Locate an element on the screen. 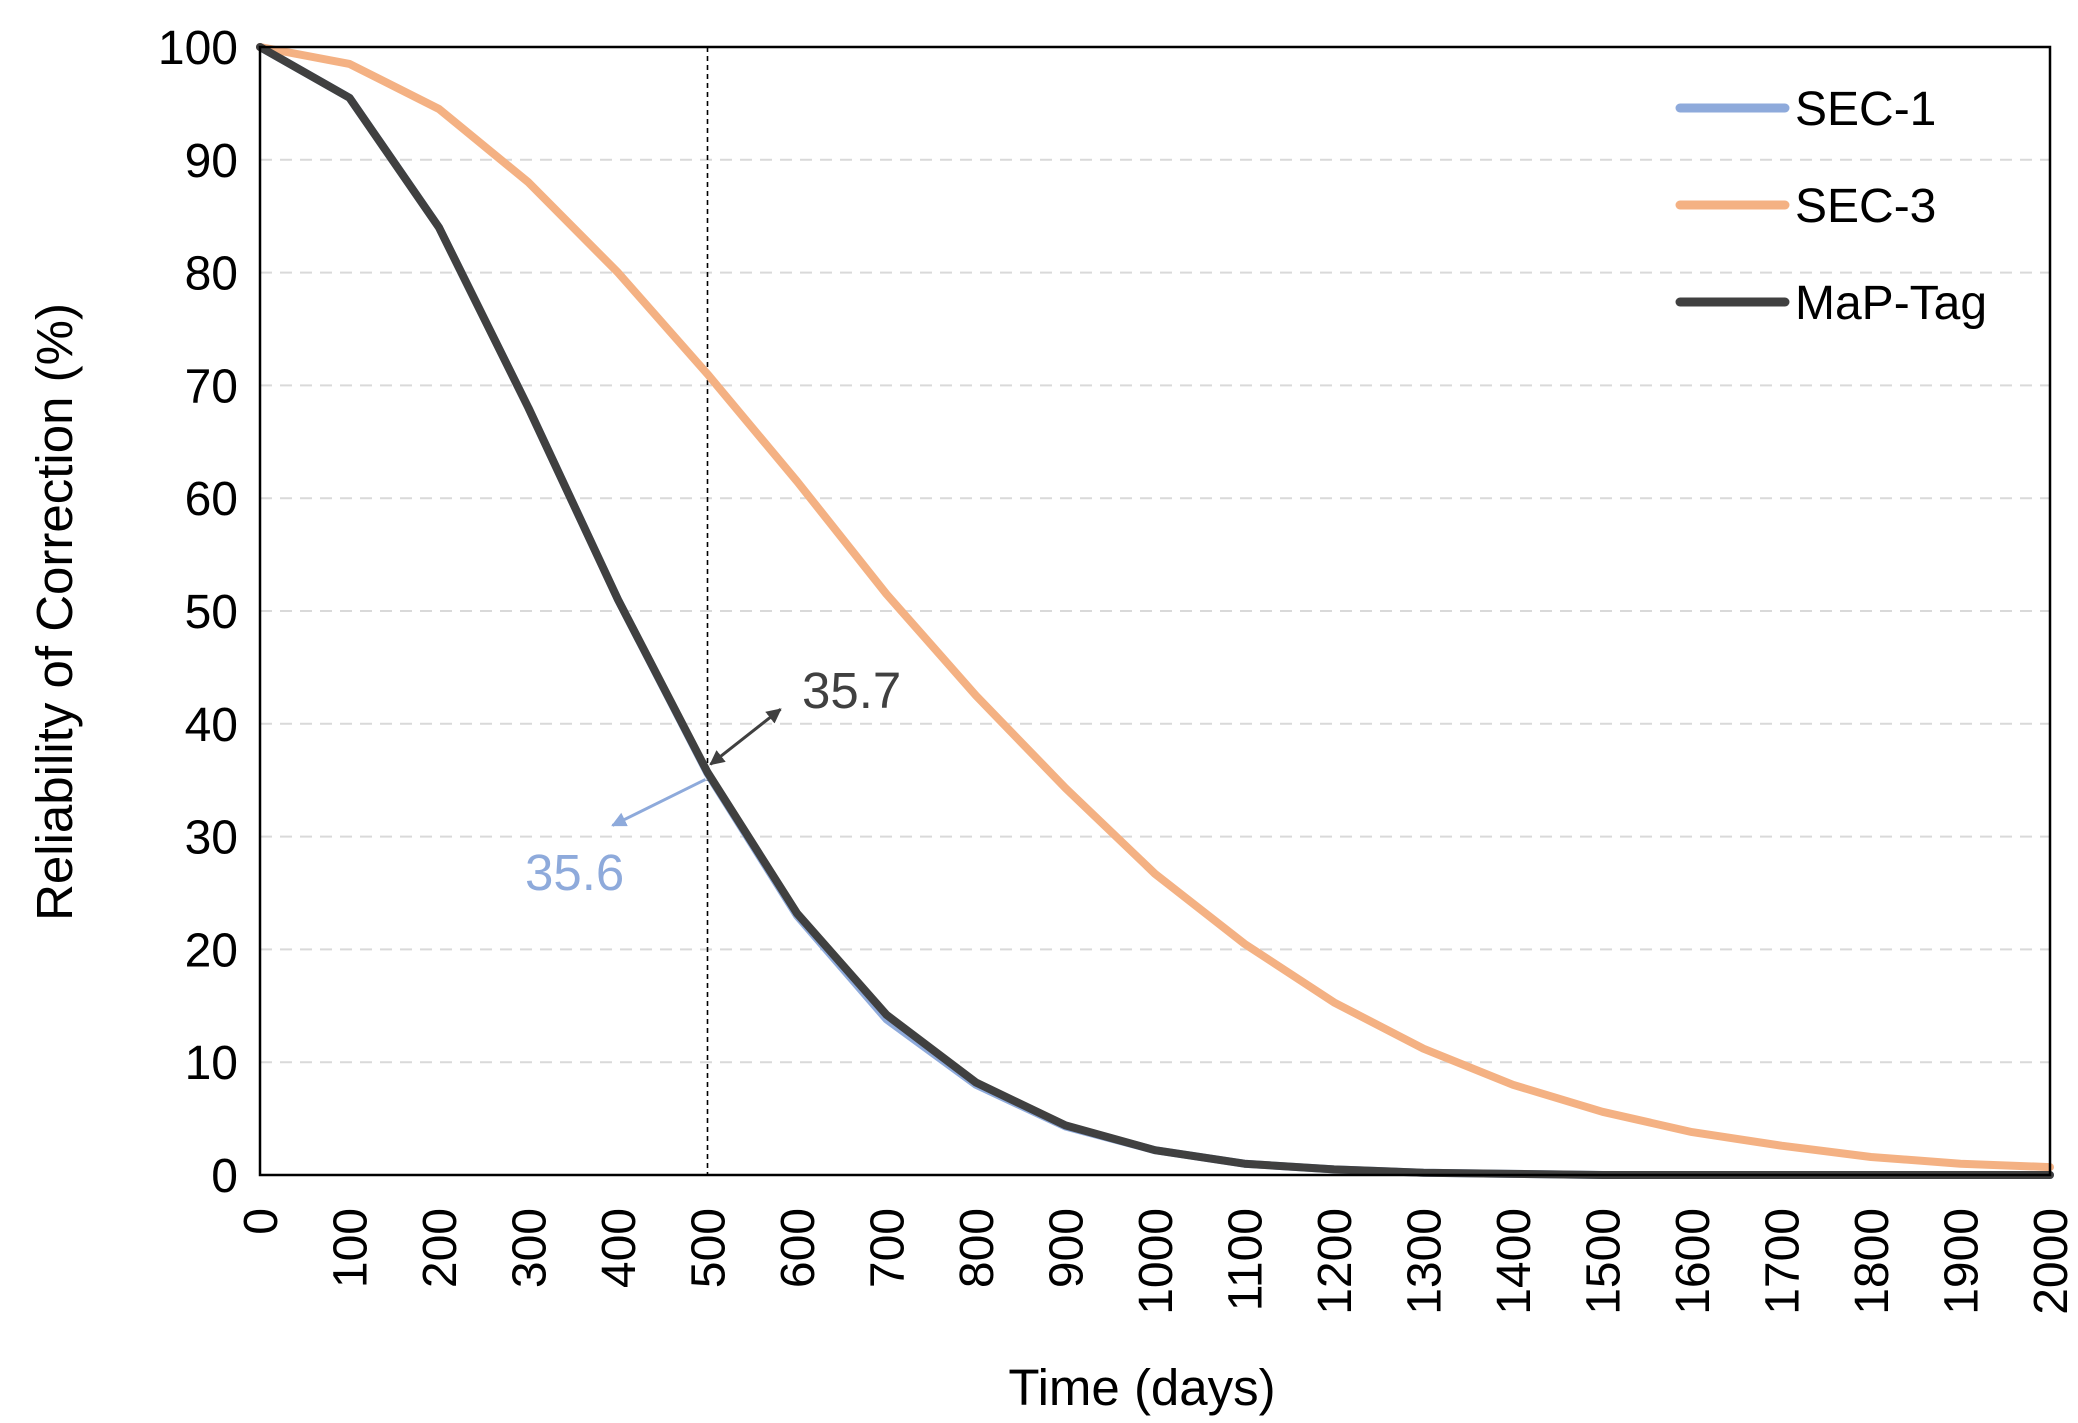 The width and height of the screenshot is (2078, 1423). legend-label-sec3: SEC-3 is located at coordinates (1865, 206).